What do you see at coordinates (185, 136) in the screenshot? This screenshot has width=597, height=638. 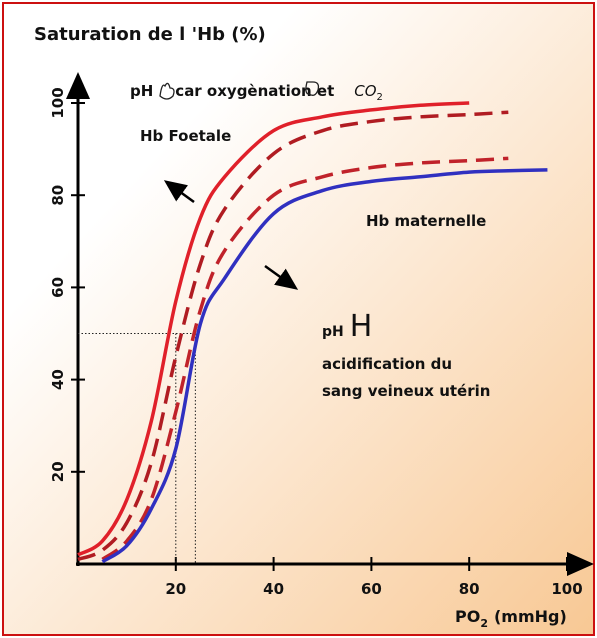 I see `label-foetale: Hb Foetale` at bounding box center [185, 136].